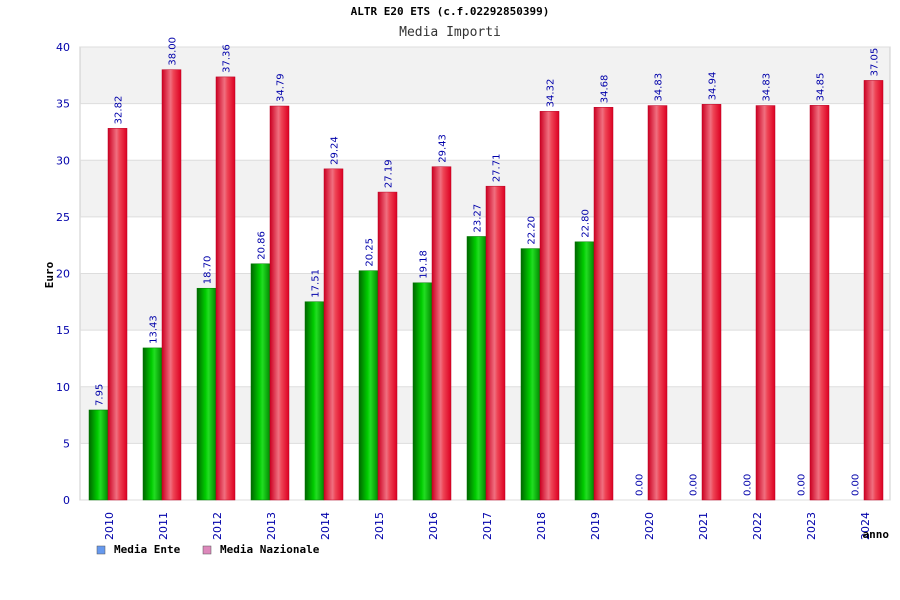 This screenshot has height=600, width=900. I want to click on y-tick-label: 40, so click(63, 47).